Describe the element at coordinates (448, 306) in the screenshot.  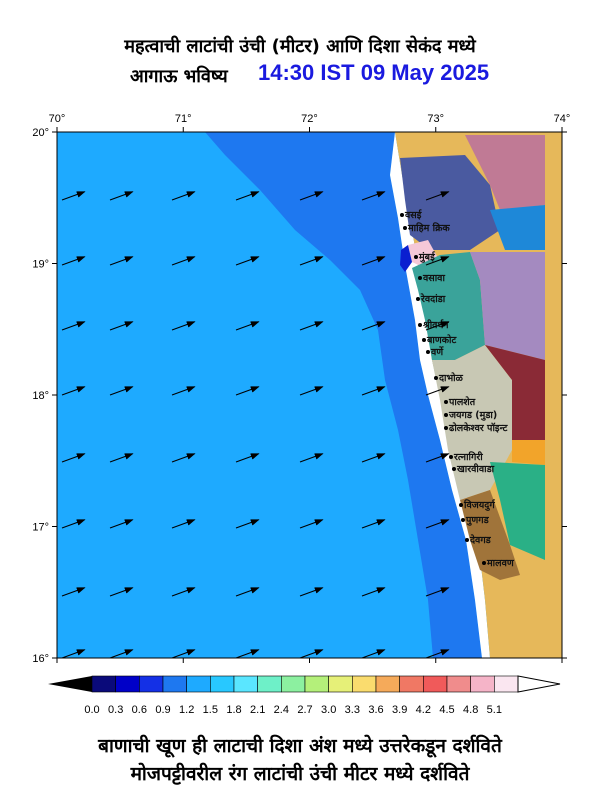
I see `district-thane-raigad` at that location.